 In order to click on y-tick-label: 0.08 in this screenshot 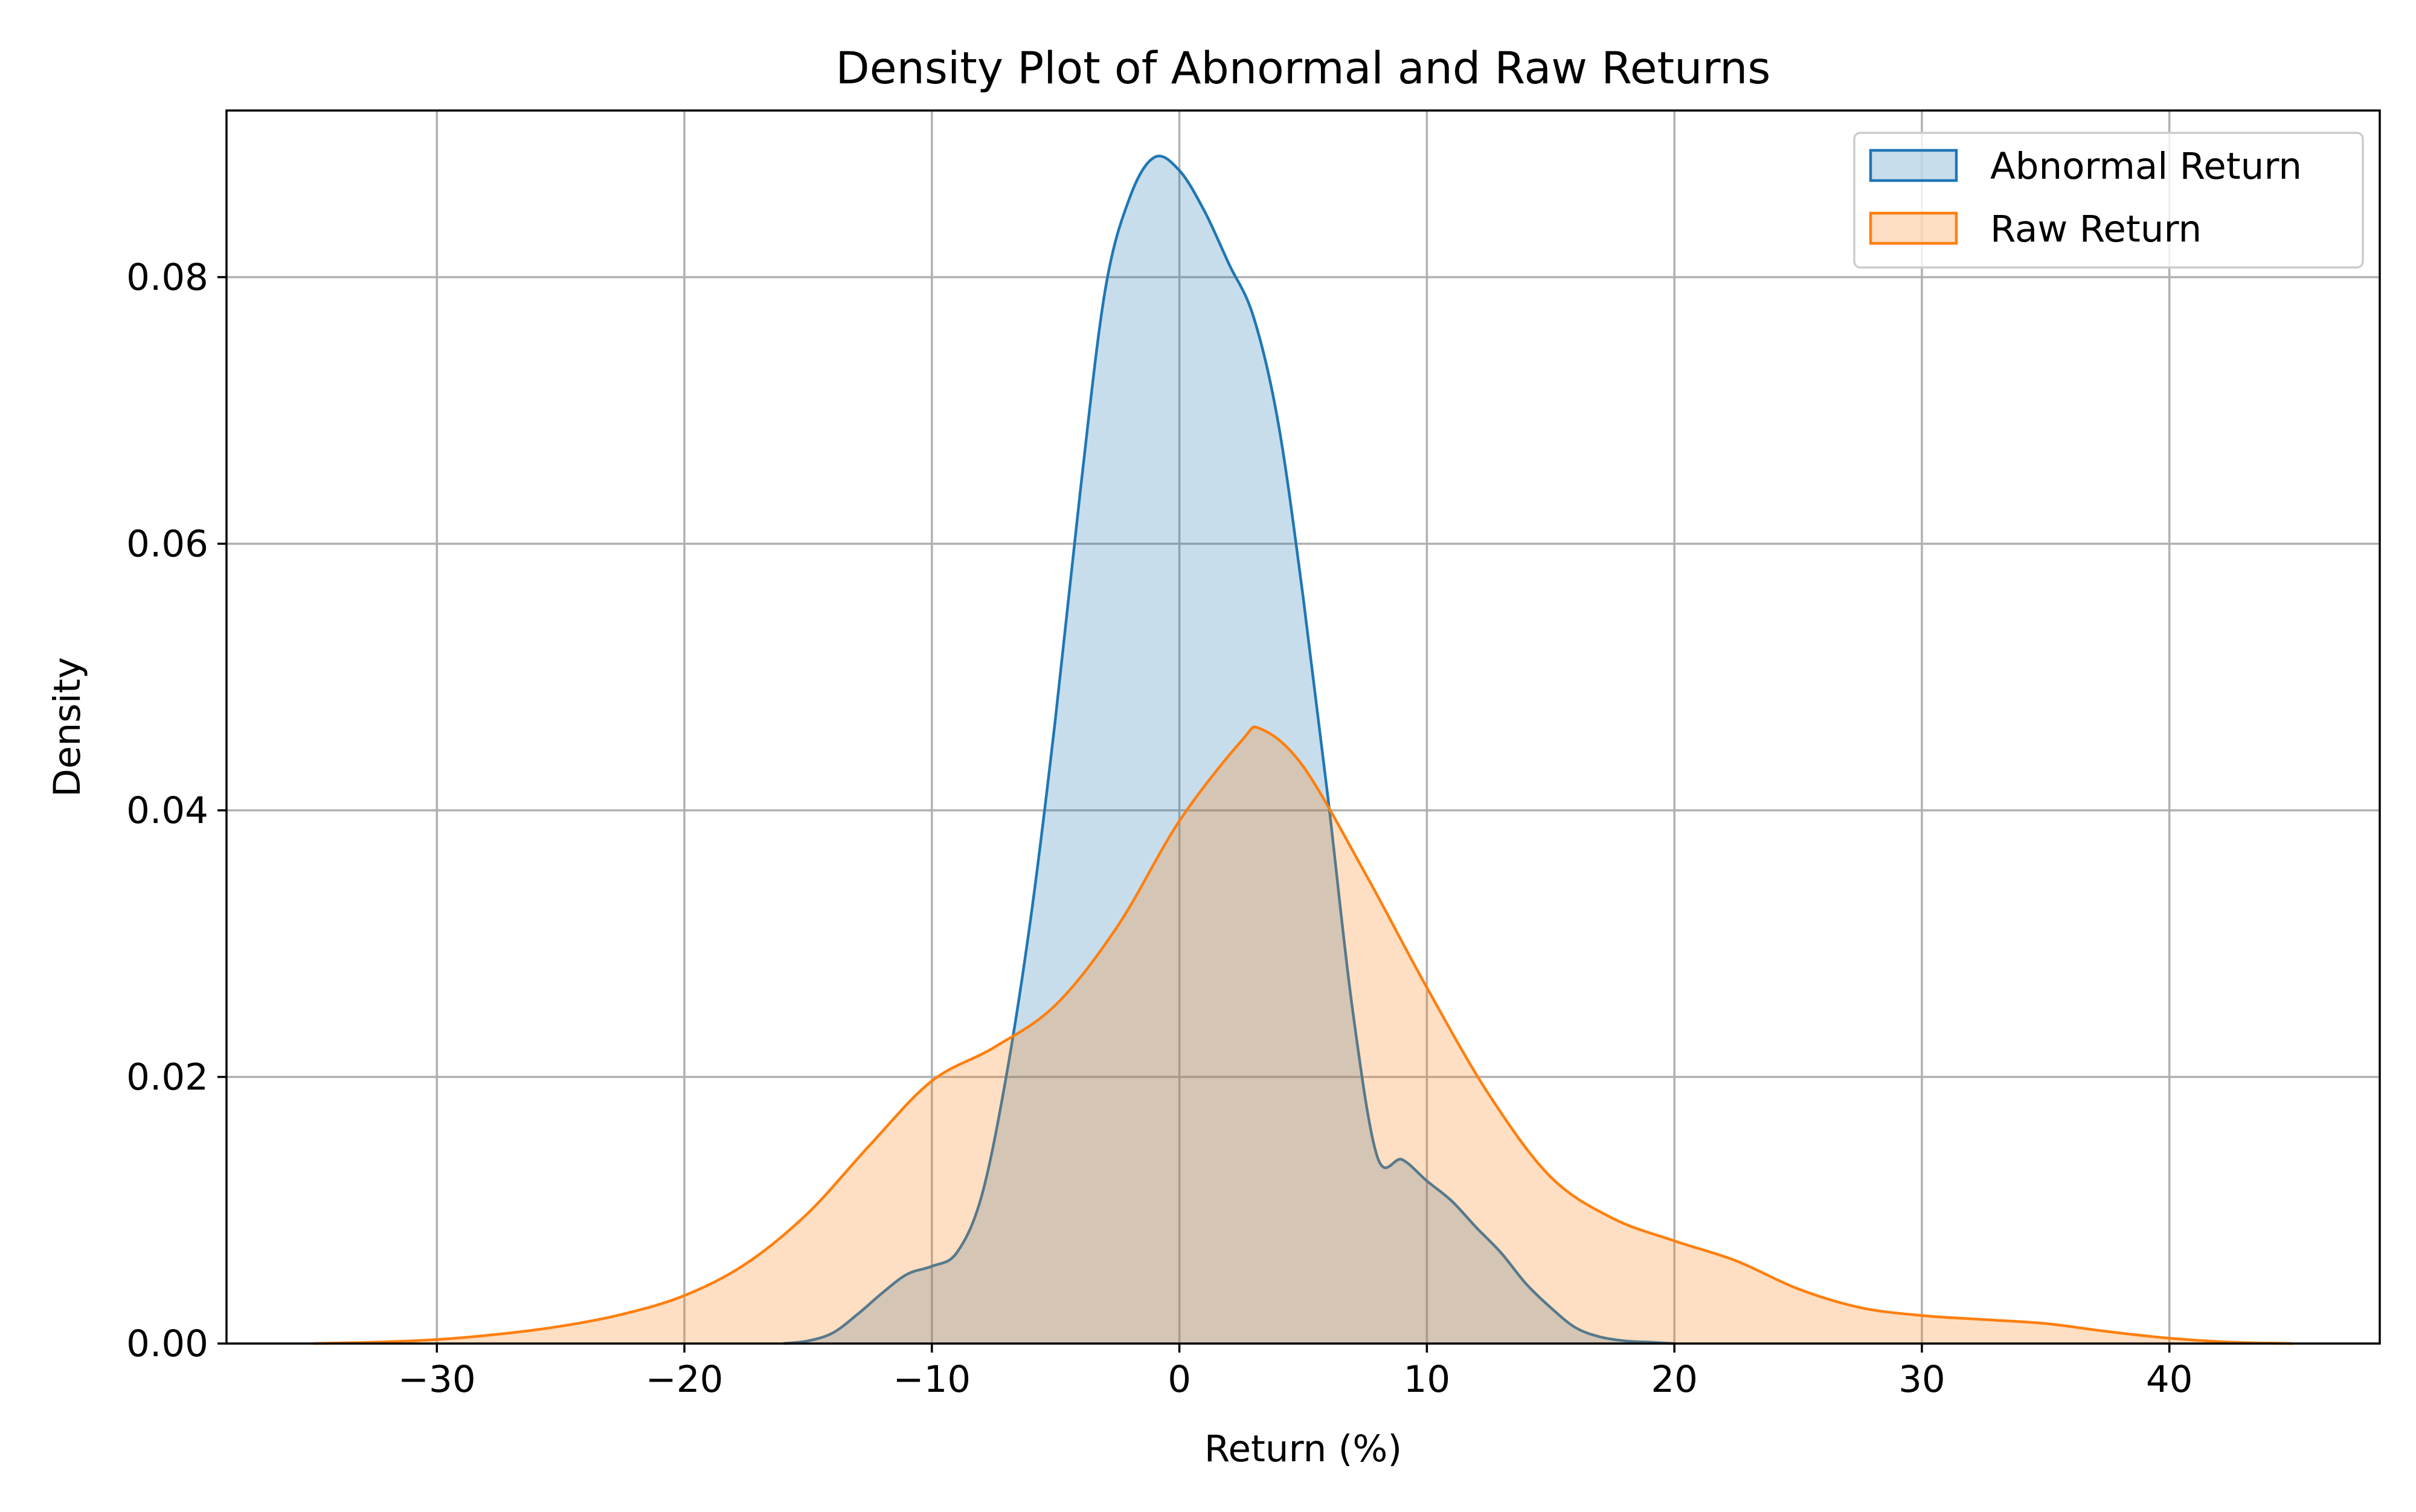, I will do `click(167, 277)`.